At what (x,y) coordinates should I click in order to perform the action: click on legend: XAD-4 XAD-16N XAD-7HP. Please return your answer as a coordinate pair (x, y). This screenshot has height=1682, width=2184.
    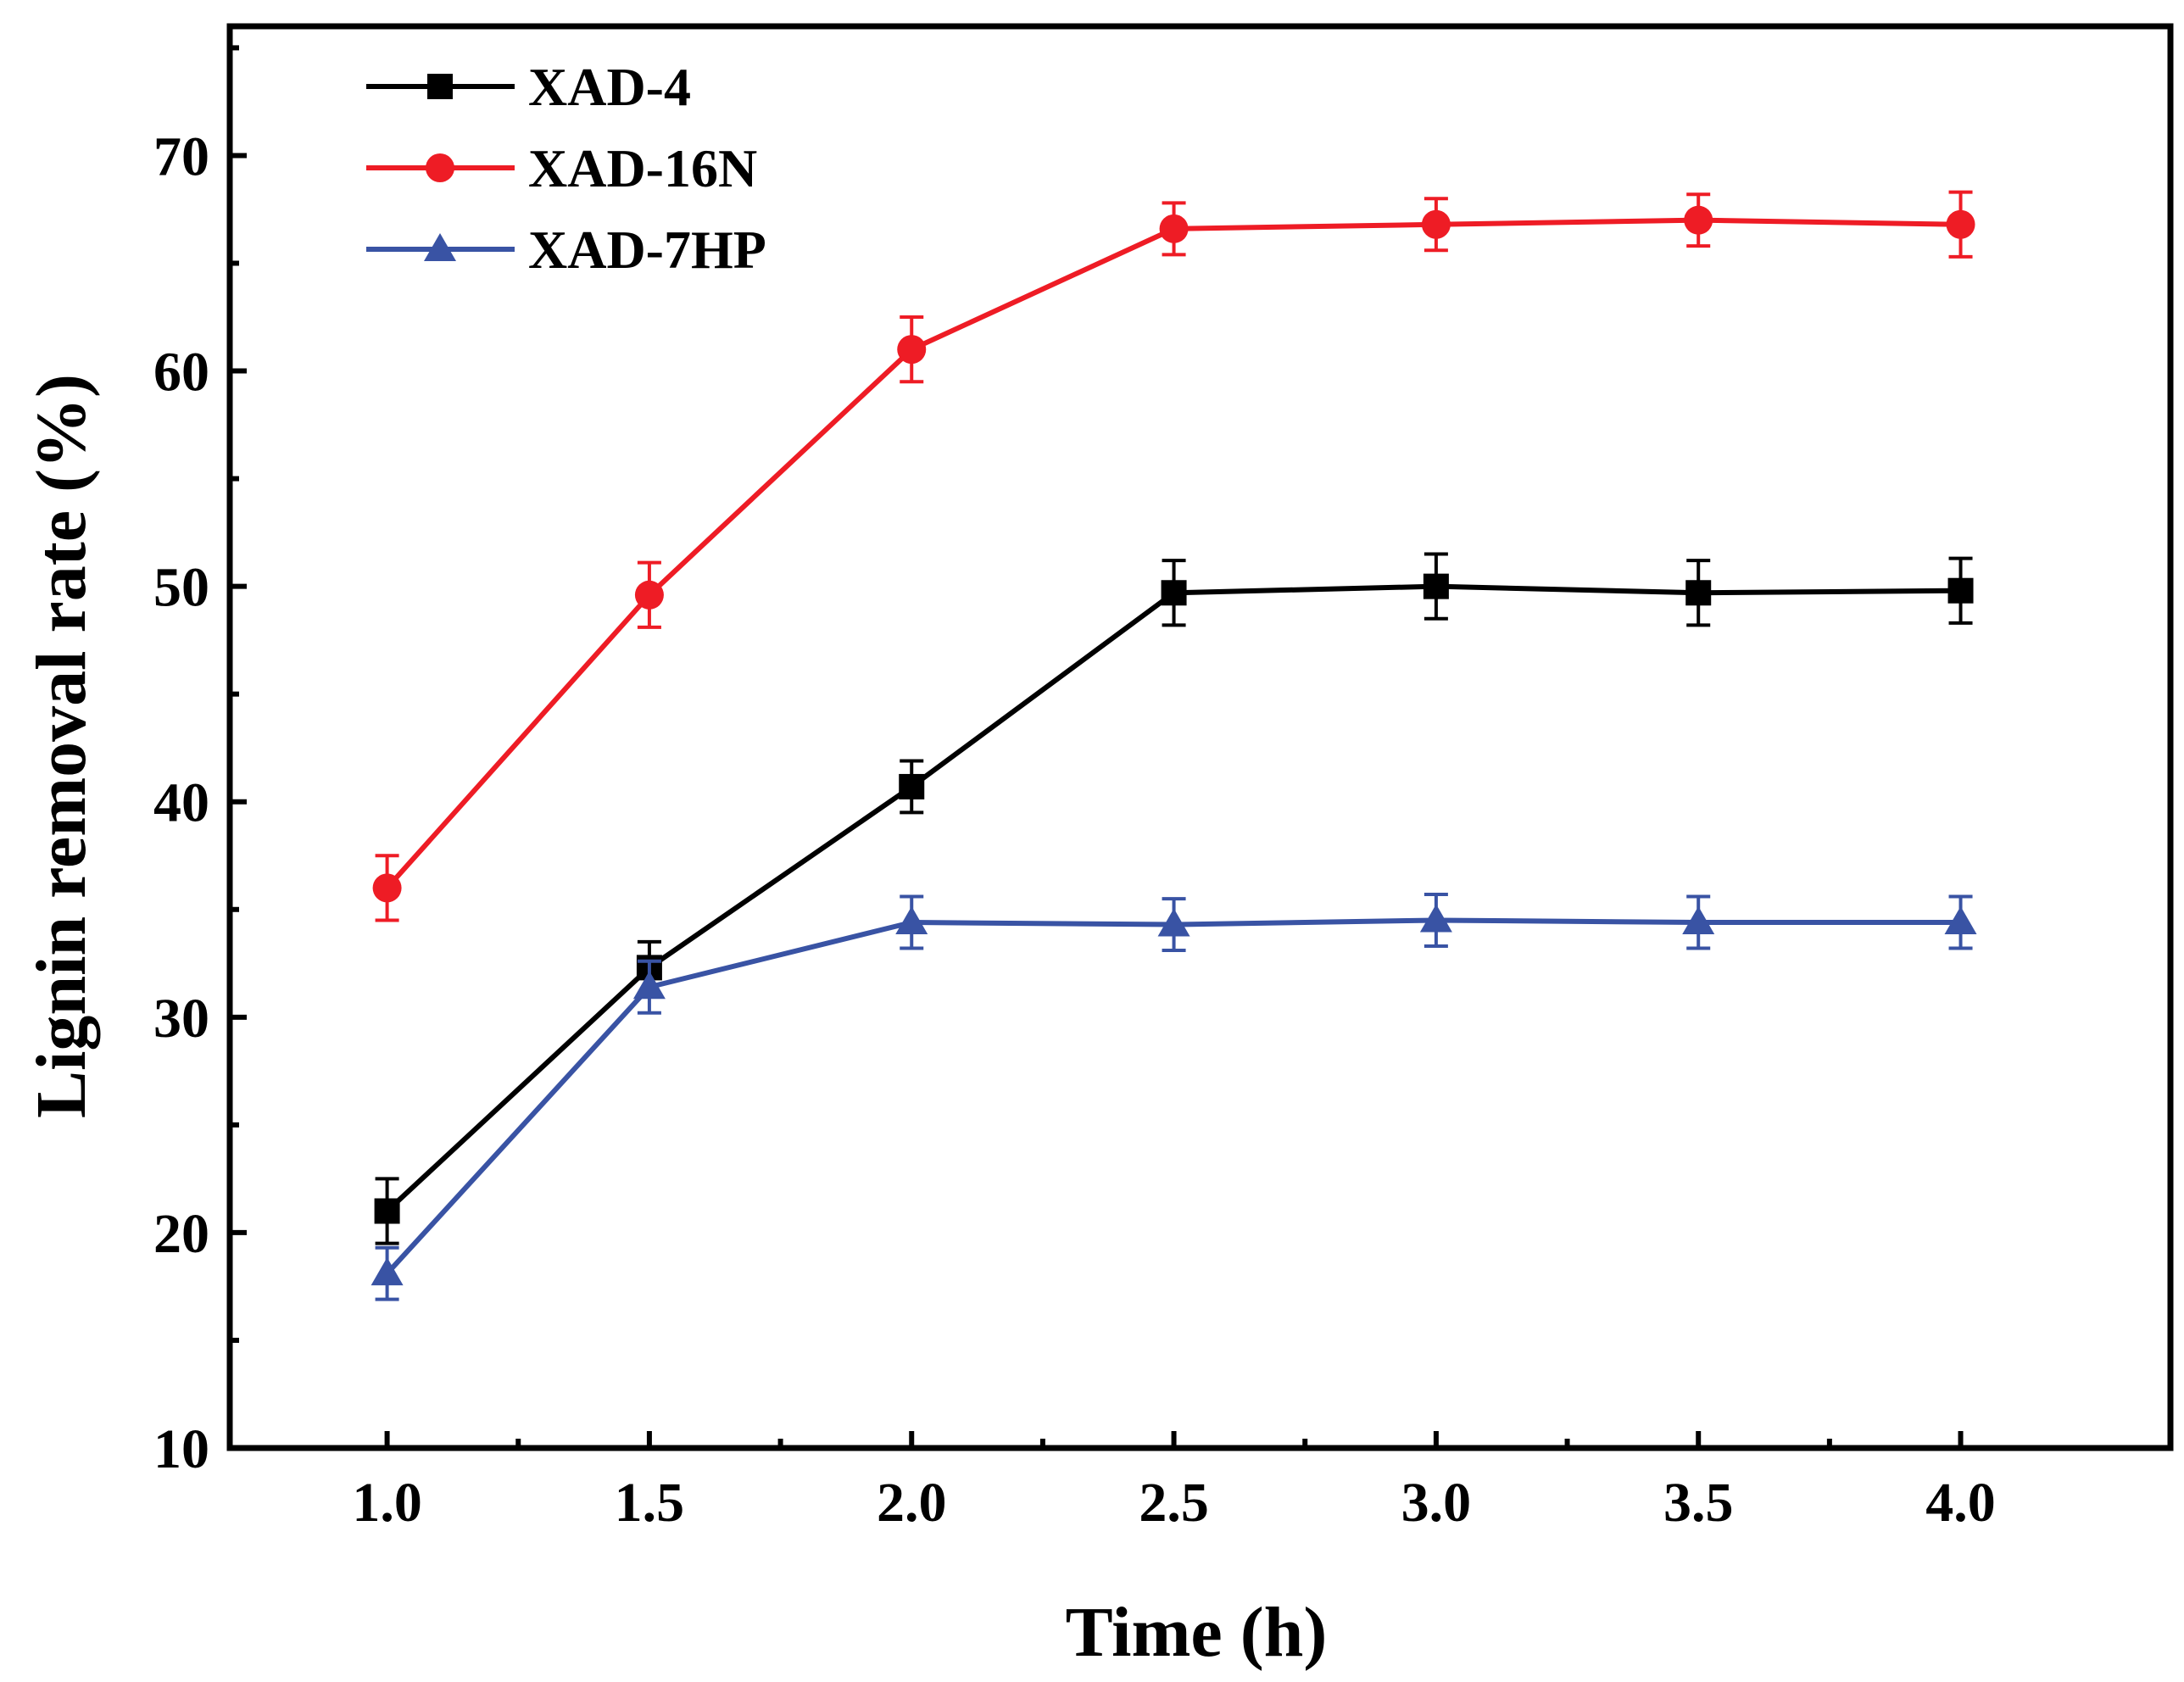
    Looking at the image, I should click on (566, 168).